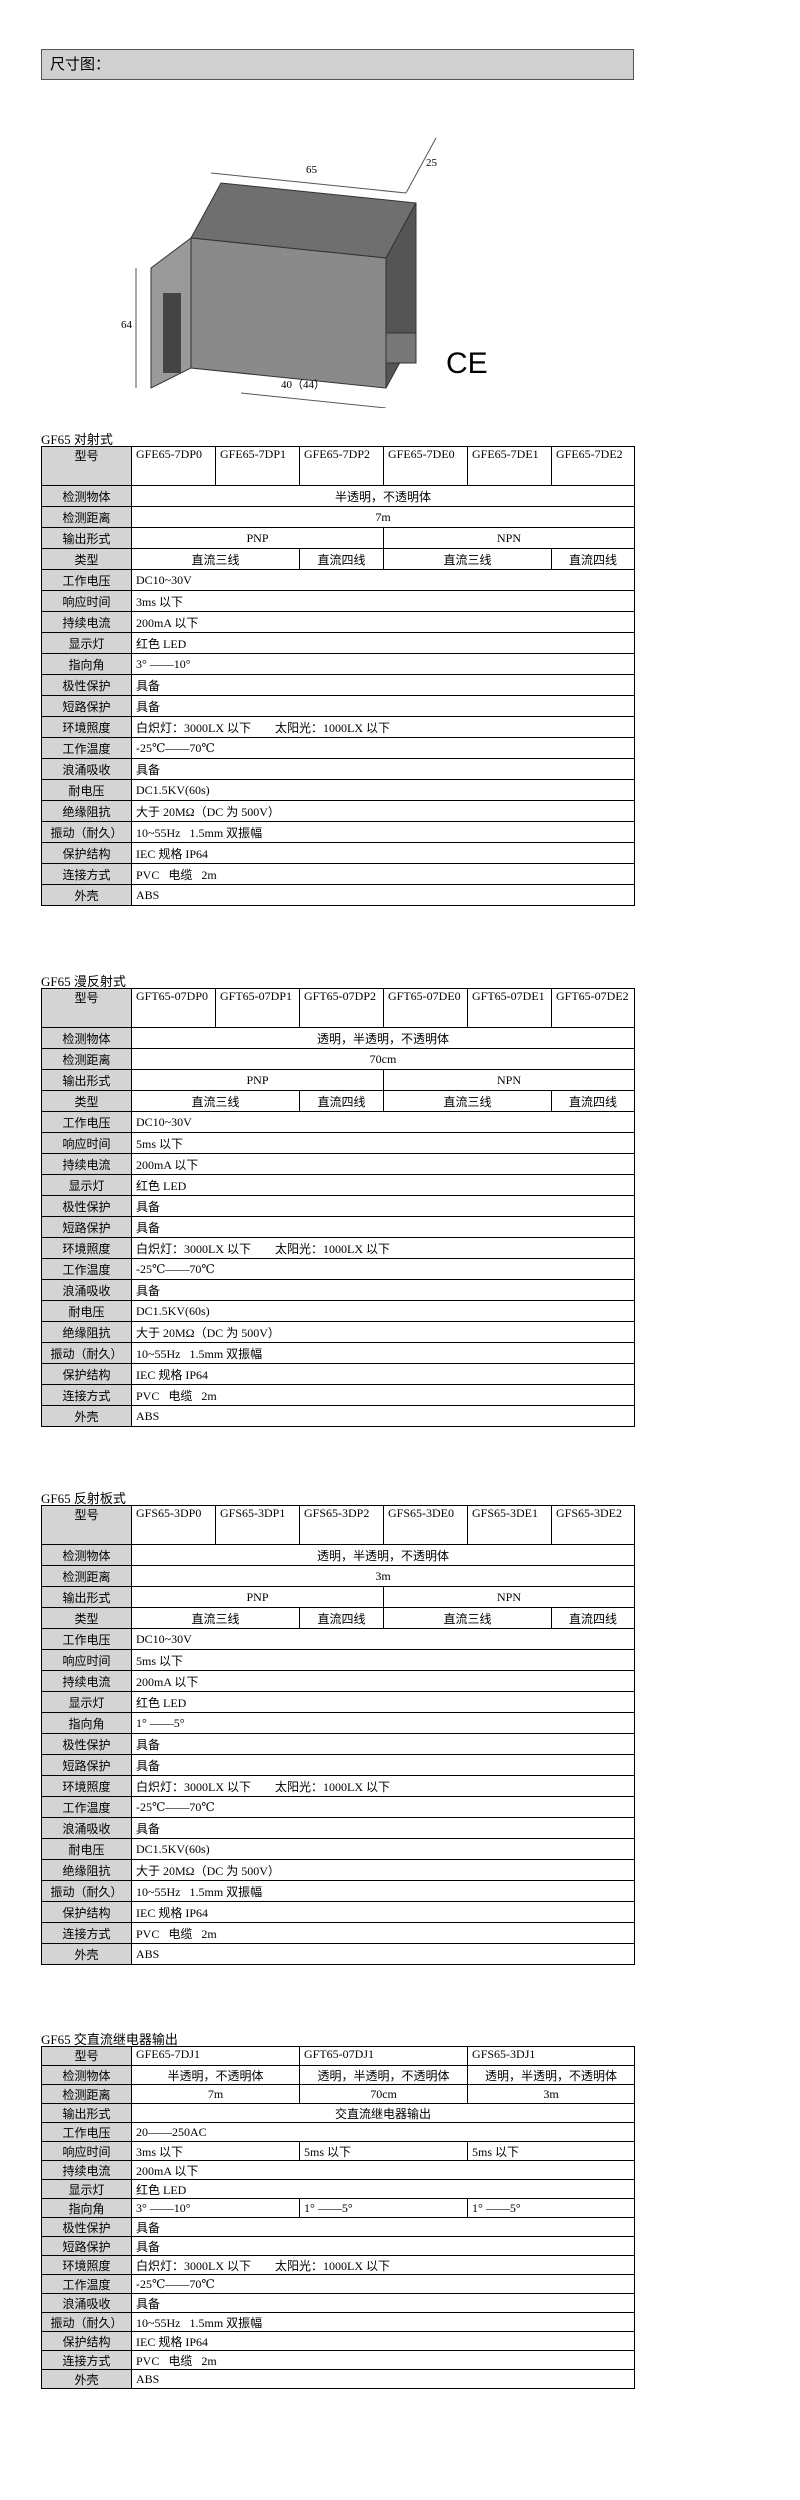  Describe the element at coordinates (383, 1353) in the screenshot. I see `value-cell: 10~55Hz 1.5mm 双振幅` at that location.